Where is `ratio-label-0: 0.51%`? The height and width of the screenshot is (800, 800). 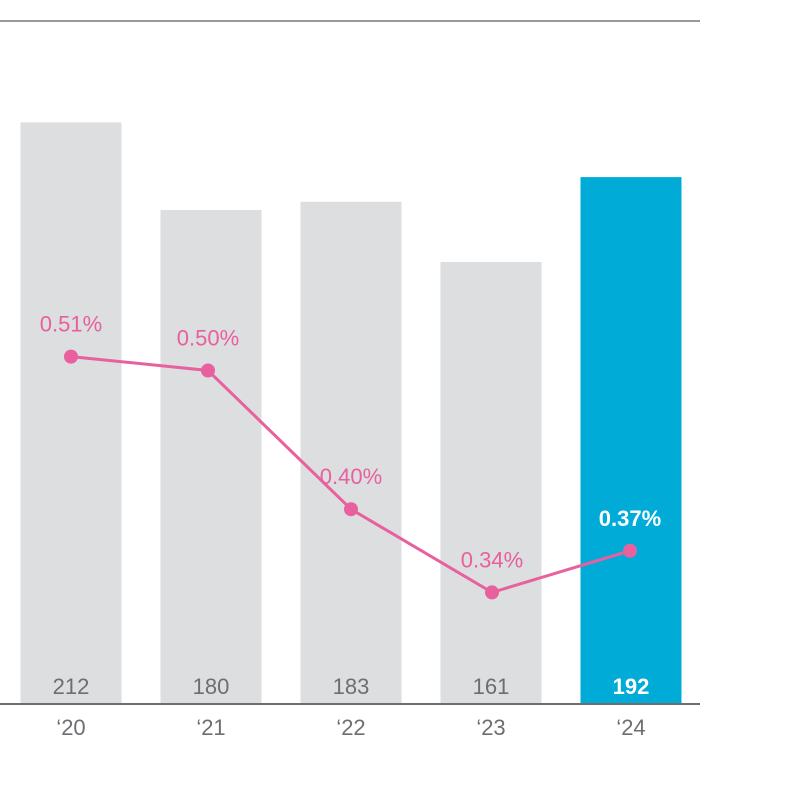 ratio-label-0: 0.51% is located at coordinates (71, 324).